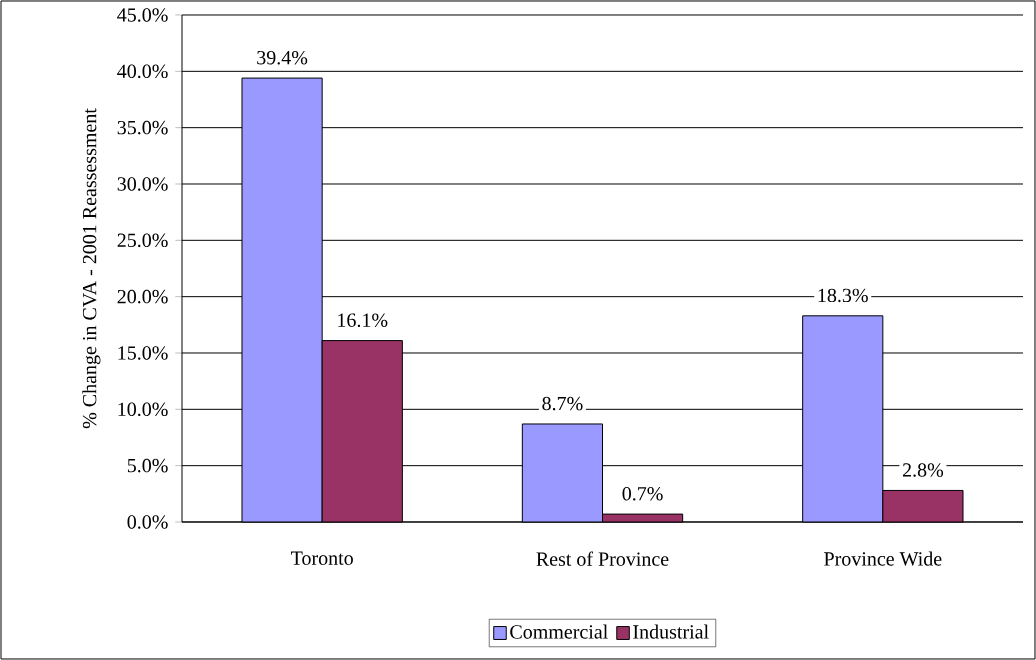 This screenshot has width=1036, height=660. What do you see at coordinates (562, 403) in the screenshot?
I see `data-label: 8.7%` at bounding box center [562, 403].